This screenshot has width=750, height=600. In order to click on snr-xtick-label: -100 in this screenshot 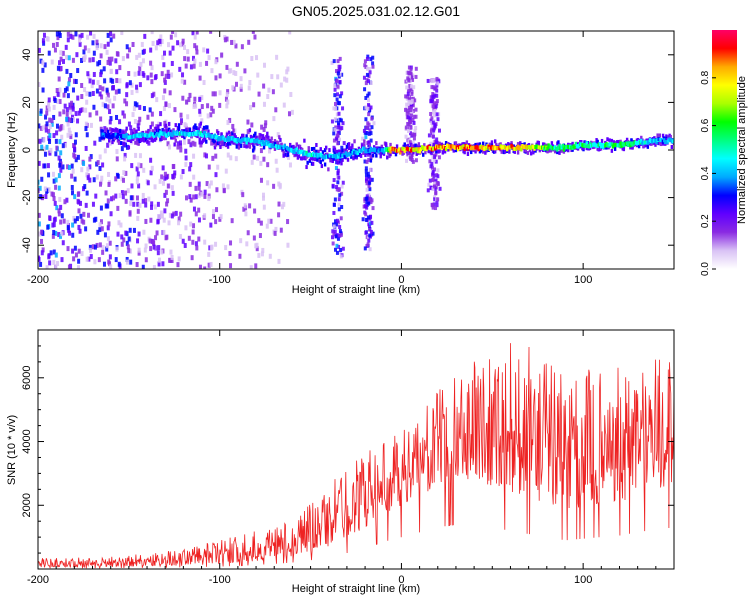, I will do `click(220, 580)`.